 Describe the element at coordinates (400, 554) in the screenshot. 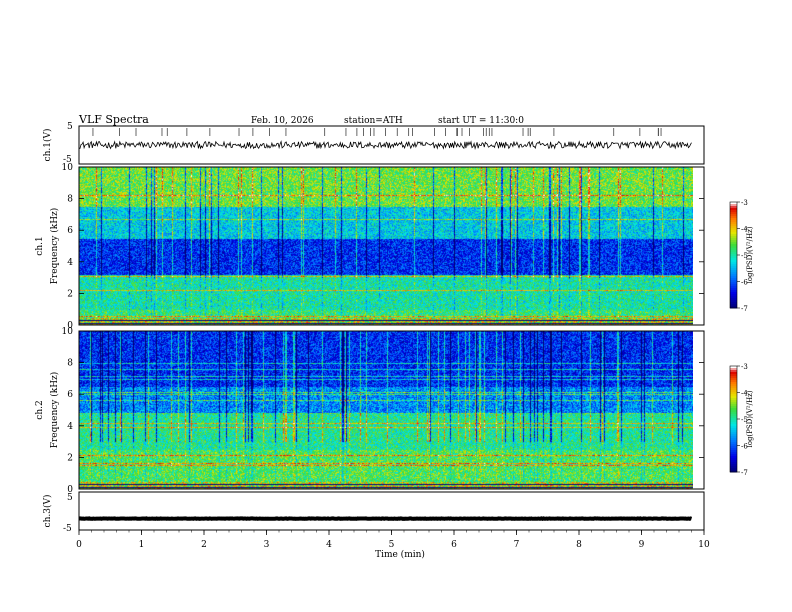

I see `time-axis-label: Time (min)` at that location.